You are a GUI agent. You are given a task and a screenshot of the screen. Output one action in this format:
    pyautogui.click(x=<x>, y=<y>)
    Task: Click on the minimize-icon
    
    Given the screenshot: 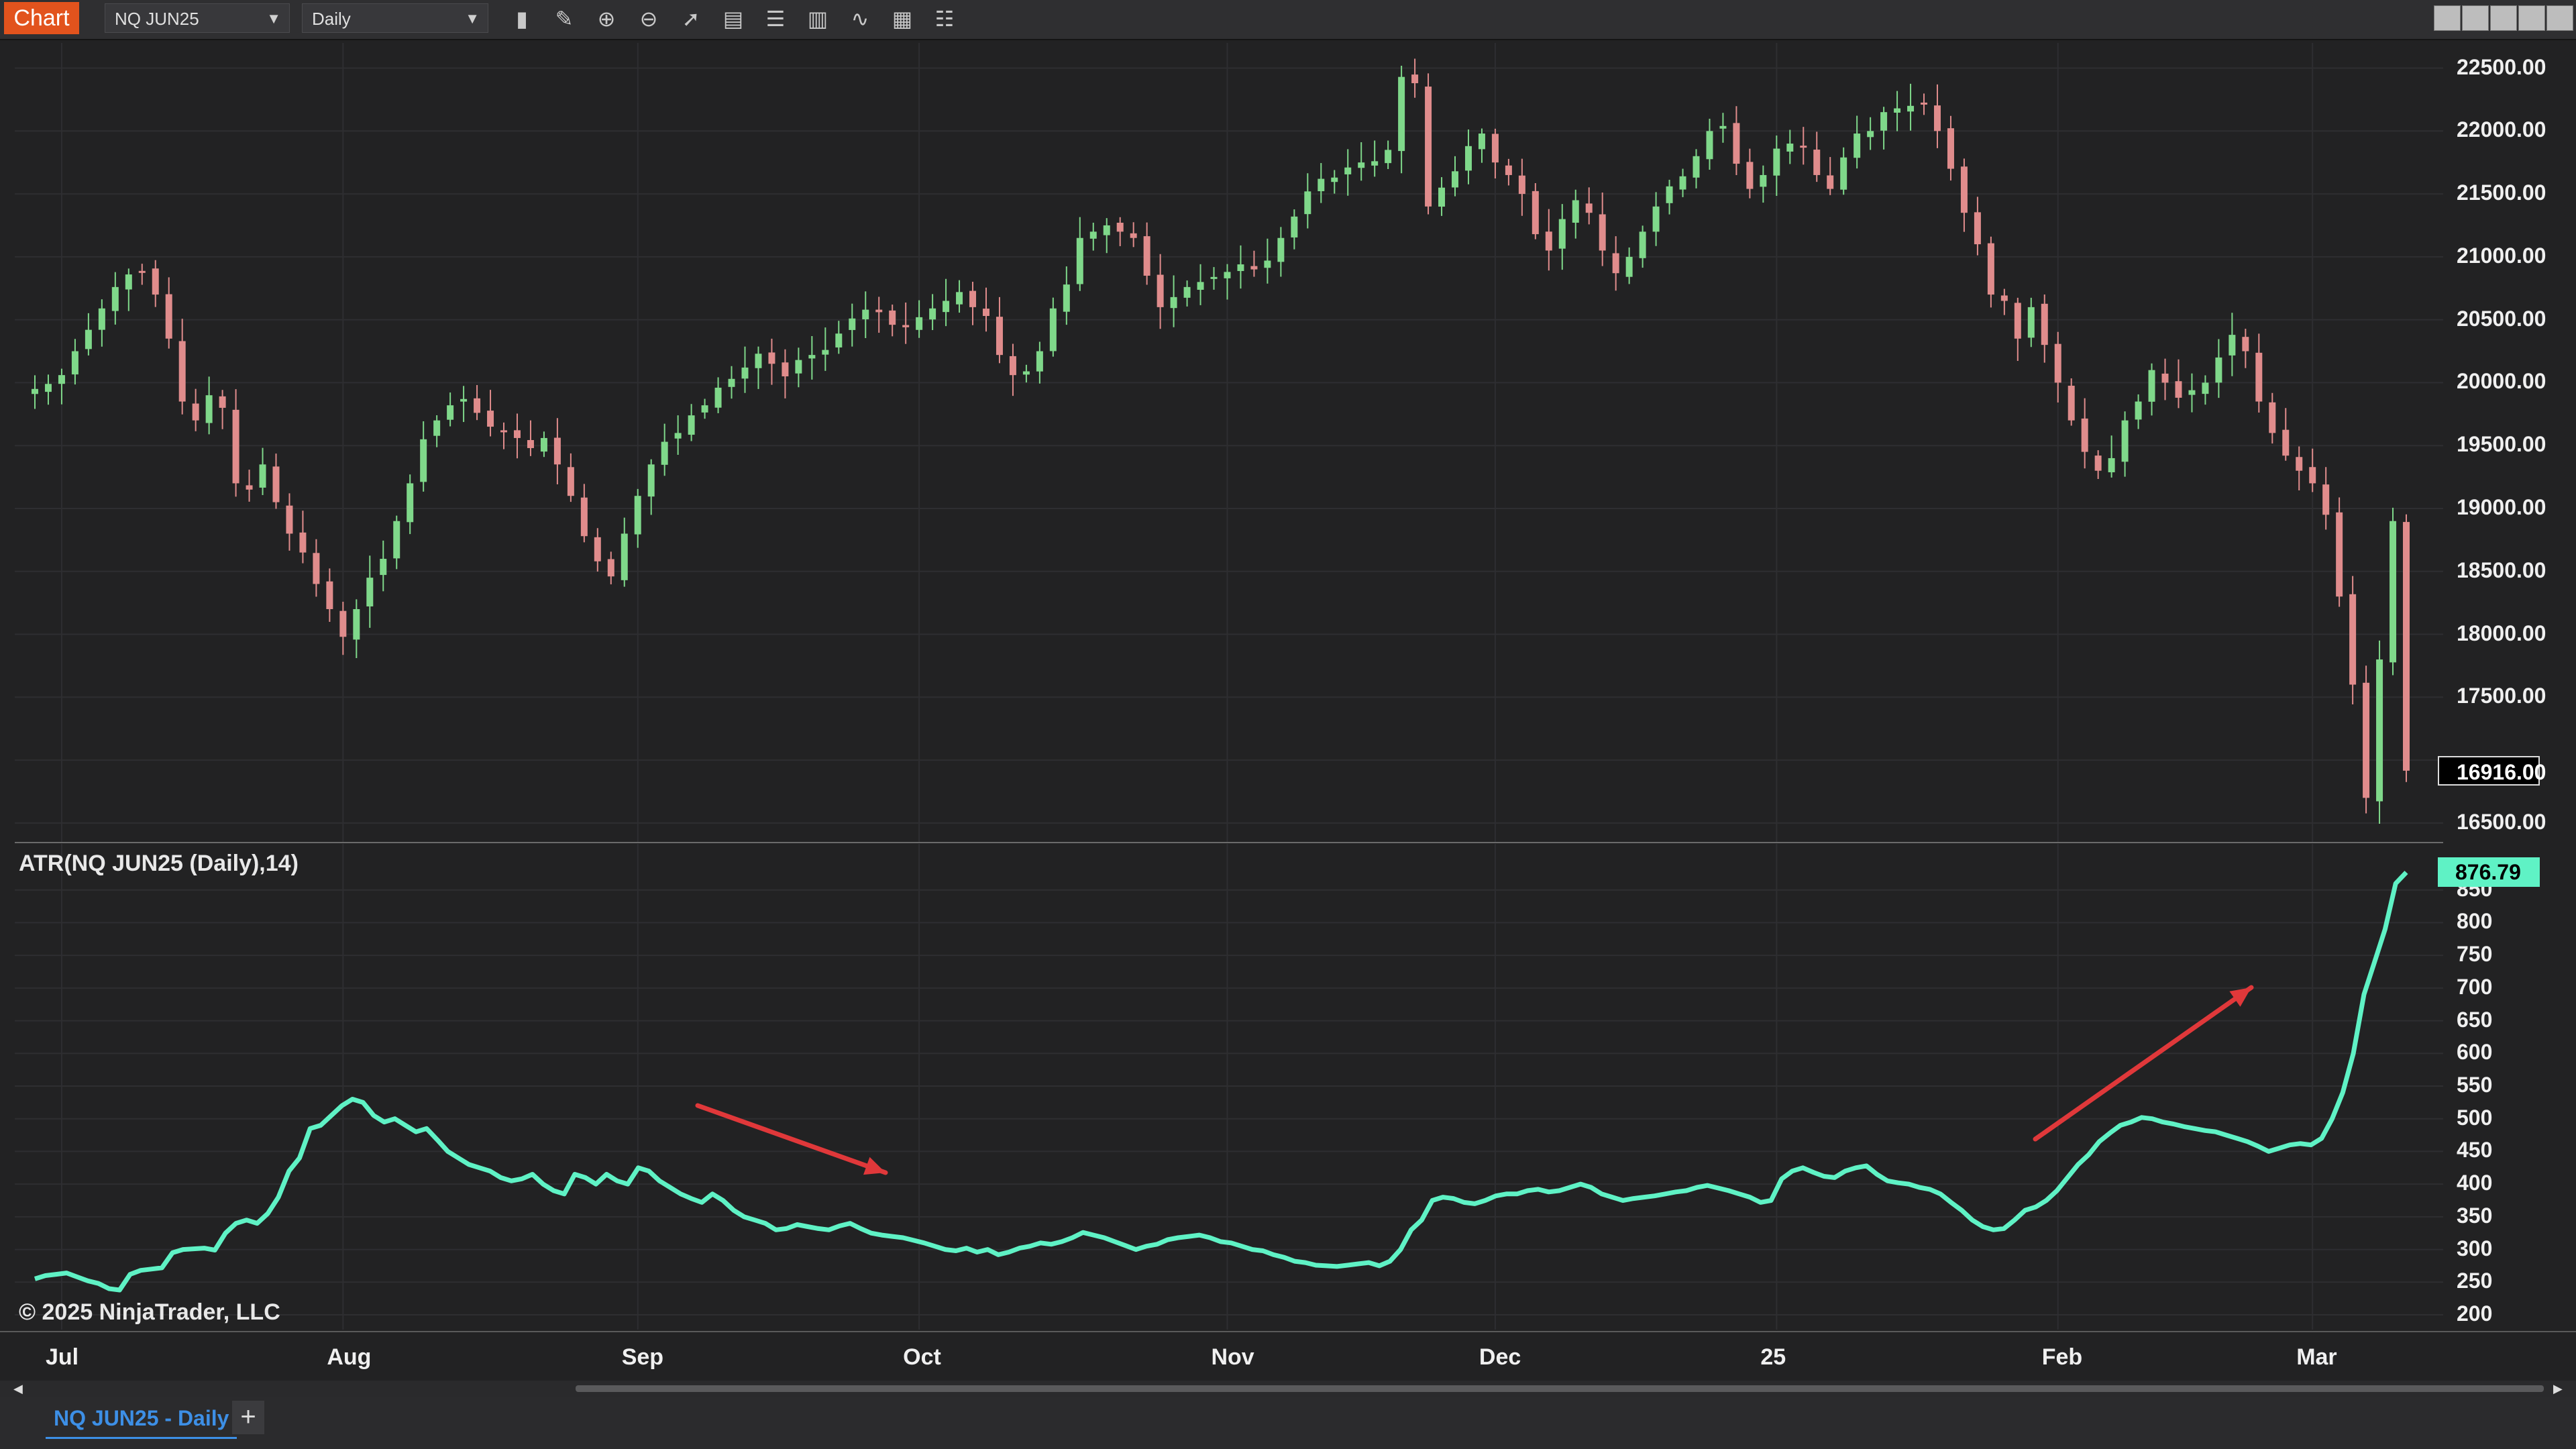 What is the action you would take?
    pyautogui.click(x=2503, y=18)
    